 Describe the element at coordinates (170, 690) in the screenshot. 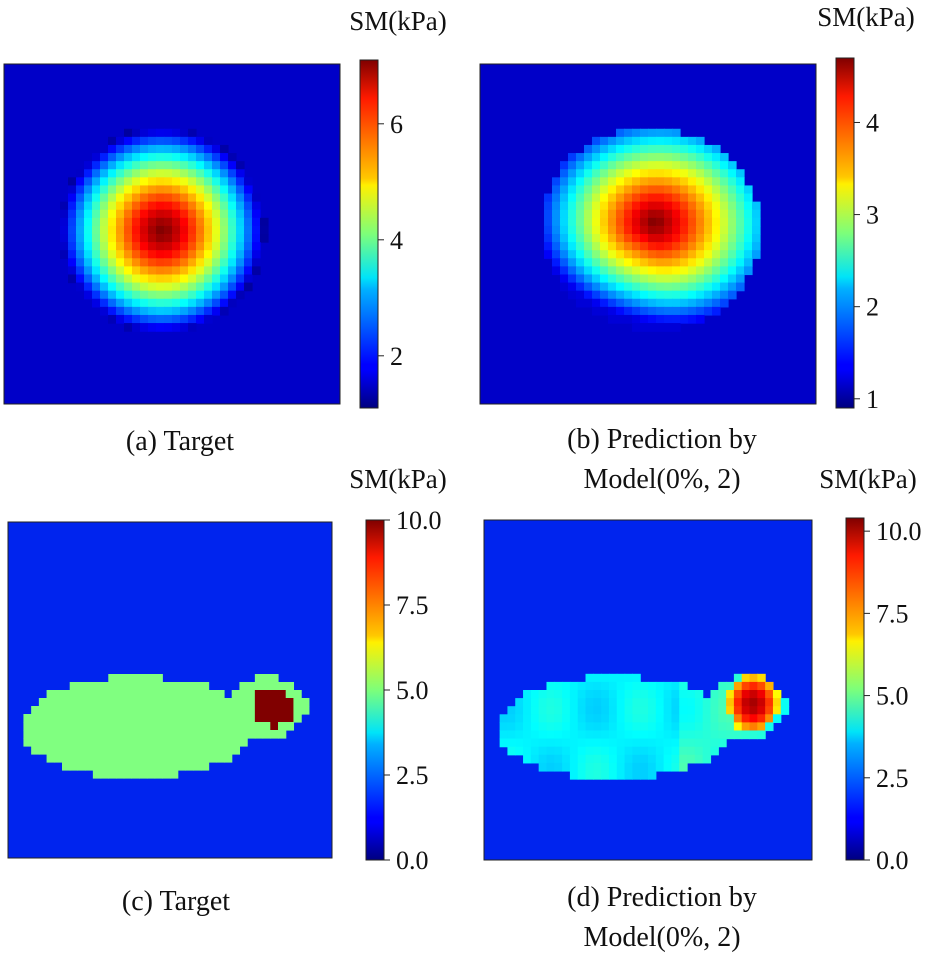

I see `heatmap-c` at that location.